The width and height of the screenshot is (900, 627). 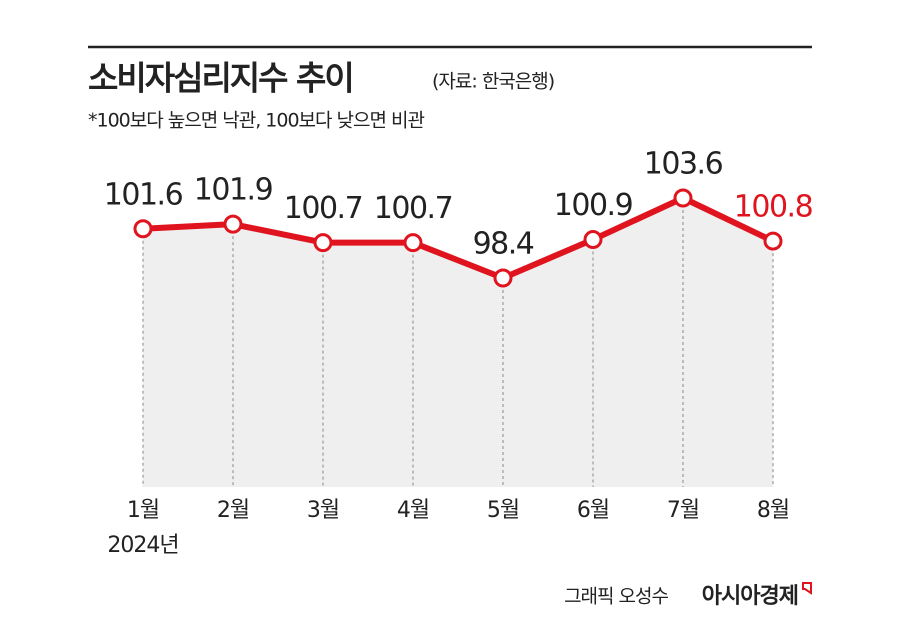 What do you see at coordinates (773, 207) in the screenshot?
I see `value-label: 100.8` at bounding box center [773, 207].